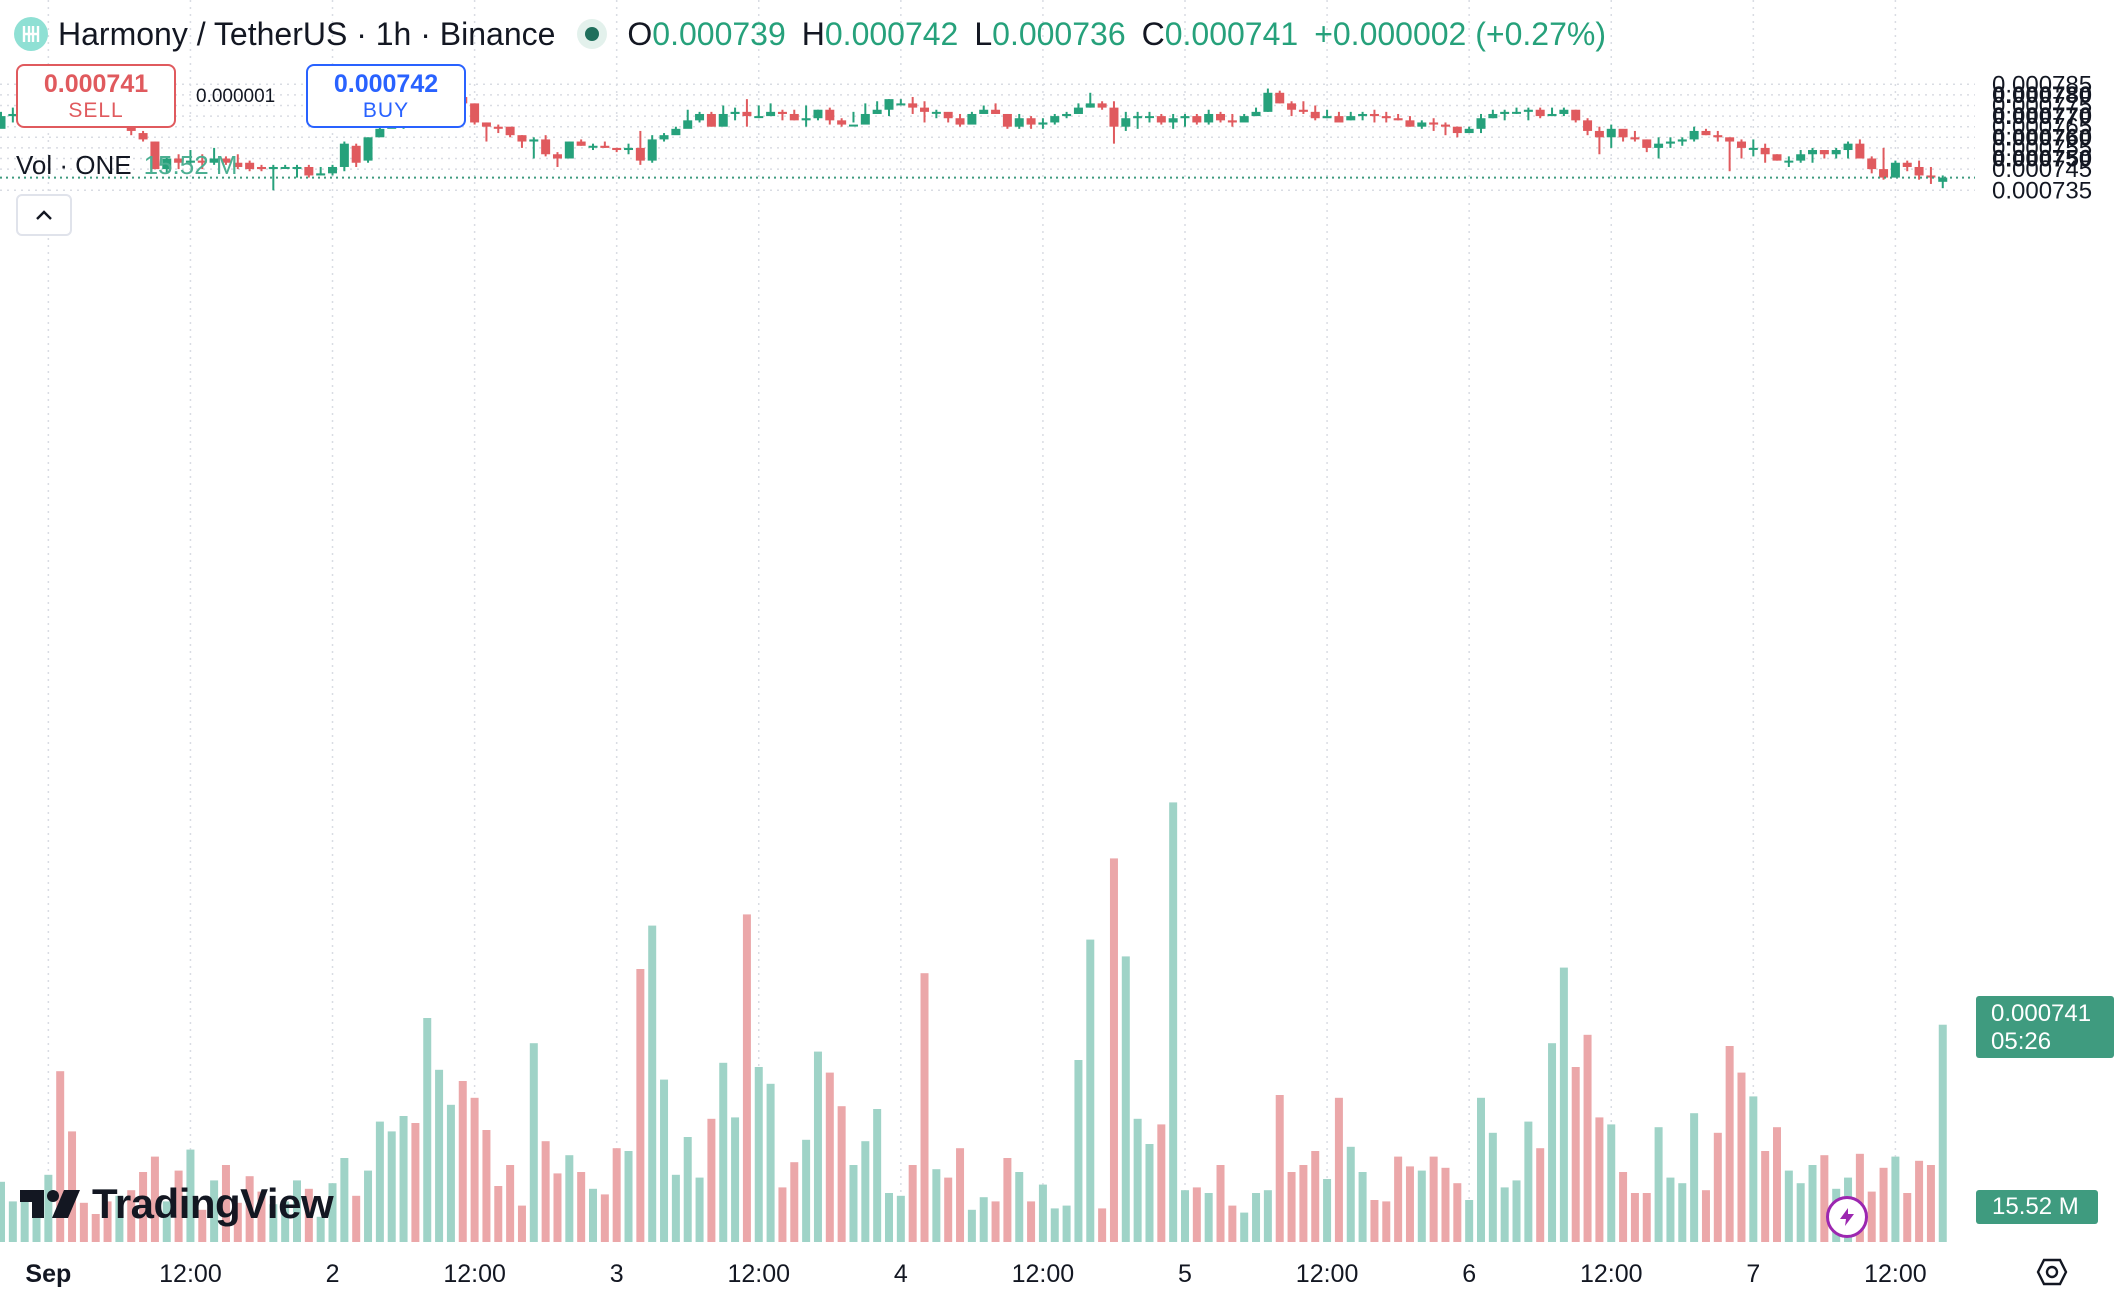  What do you see at coordinates (901, 1274) in the screenshot?
I see `x-axis-tick-label: 4` at bounding box center [901, 1274].